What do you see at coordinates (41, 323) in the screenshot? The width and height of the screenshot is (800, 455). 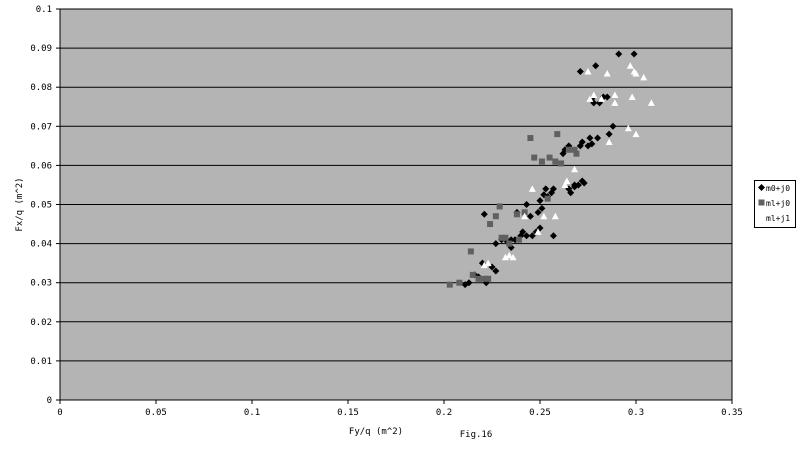 I see `y-tick-label: 0.02` at bounding box center [41, 323].